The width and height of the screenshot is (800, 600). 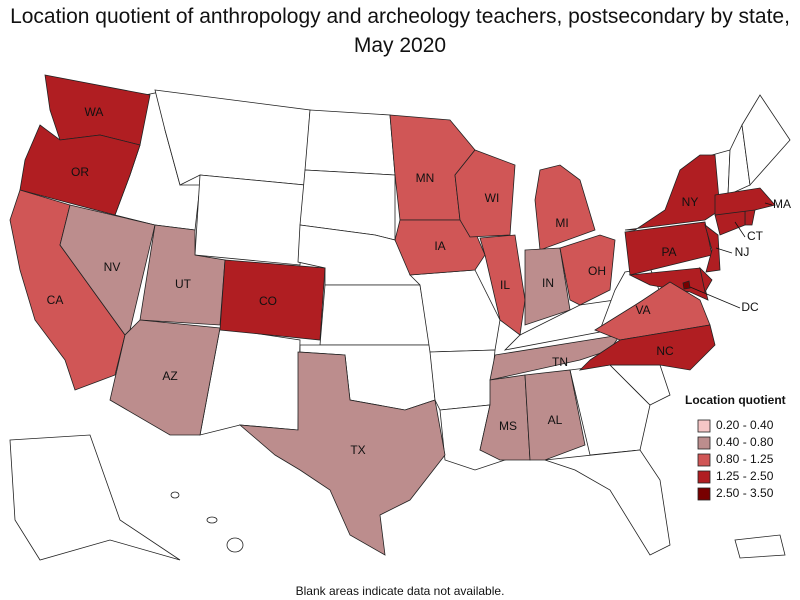 What do you see at coordinates (548, 283) in the screenshot?
I see `state-label: IN` at bounding box center [548, 283].